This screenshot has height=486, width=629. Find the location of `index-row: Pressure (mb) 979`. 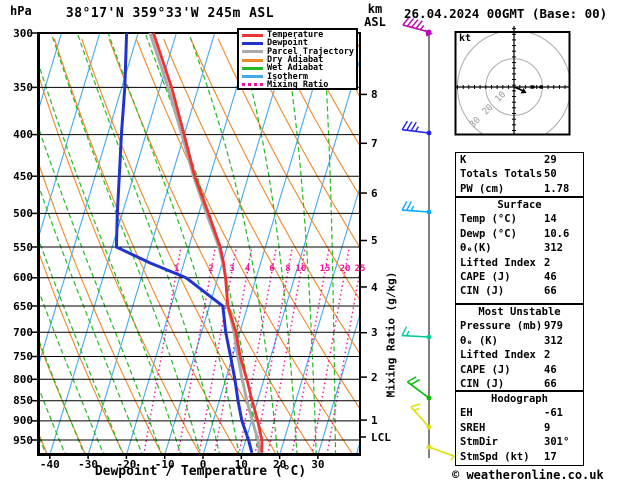

index-row: Pressure (mb) 979 is located at coordinates (511, 326).